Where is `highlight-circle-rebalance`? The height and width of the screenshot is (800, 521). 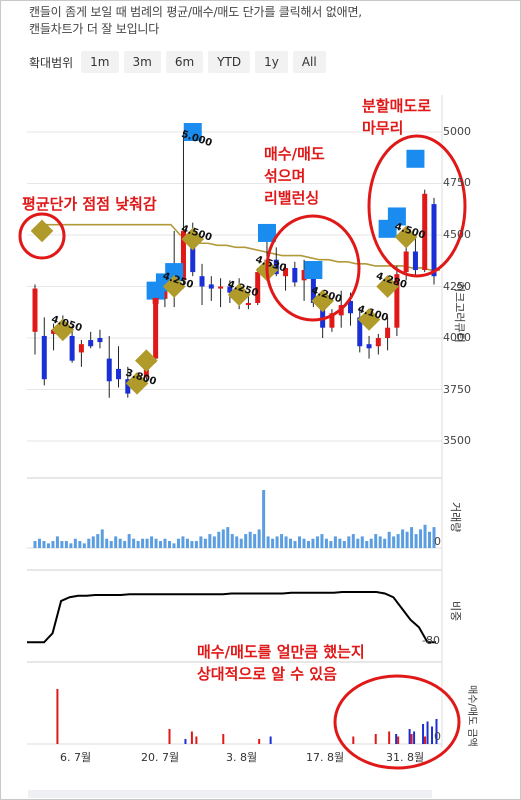
highlight-circle-rebalance is located at coordinates (313, 268).